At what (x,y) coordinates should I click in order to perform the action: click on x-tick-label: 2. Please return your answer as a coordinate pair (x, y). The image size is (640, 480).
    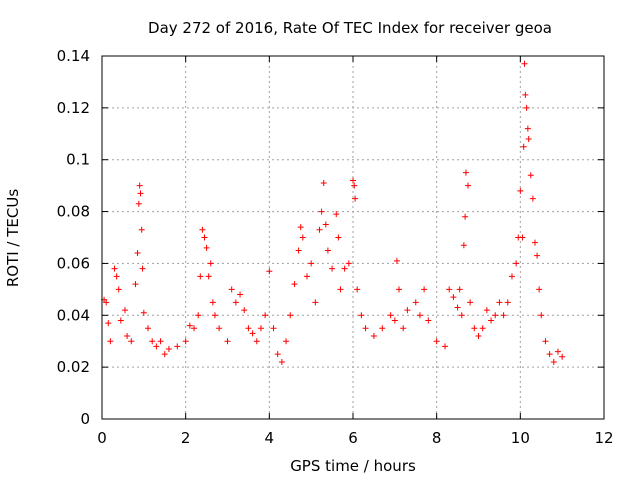
    Looking at the image, I should click on (186, 438).